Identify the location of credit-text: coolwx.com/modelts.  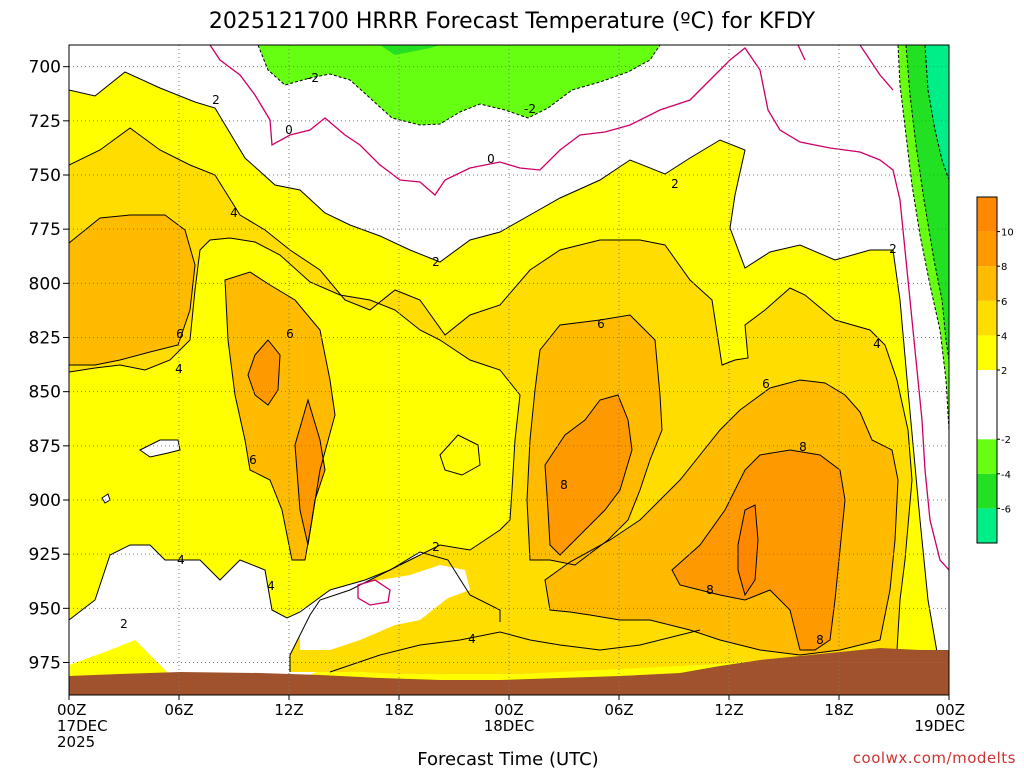
(934, 758).